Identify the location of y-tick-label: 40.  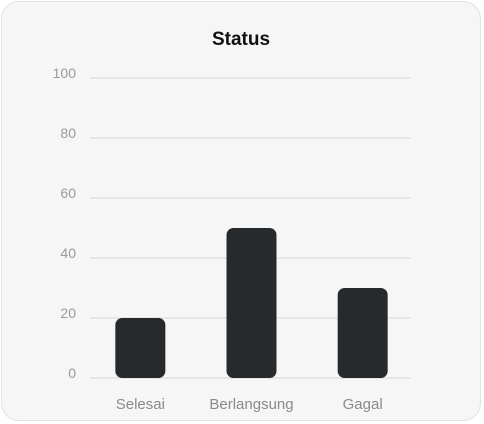
(68, 253).